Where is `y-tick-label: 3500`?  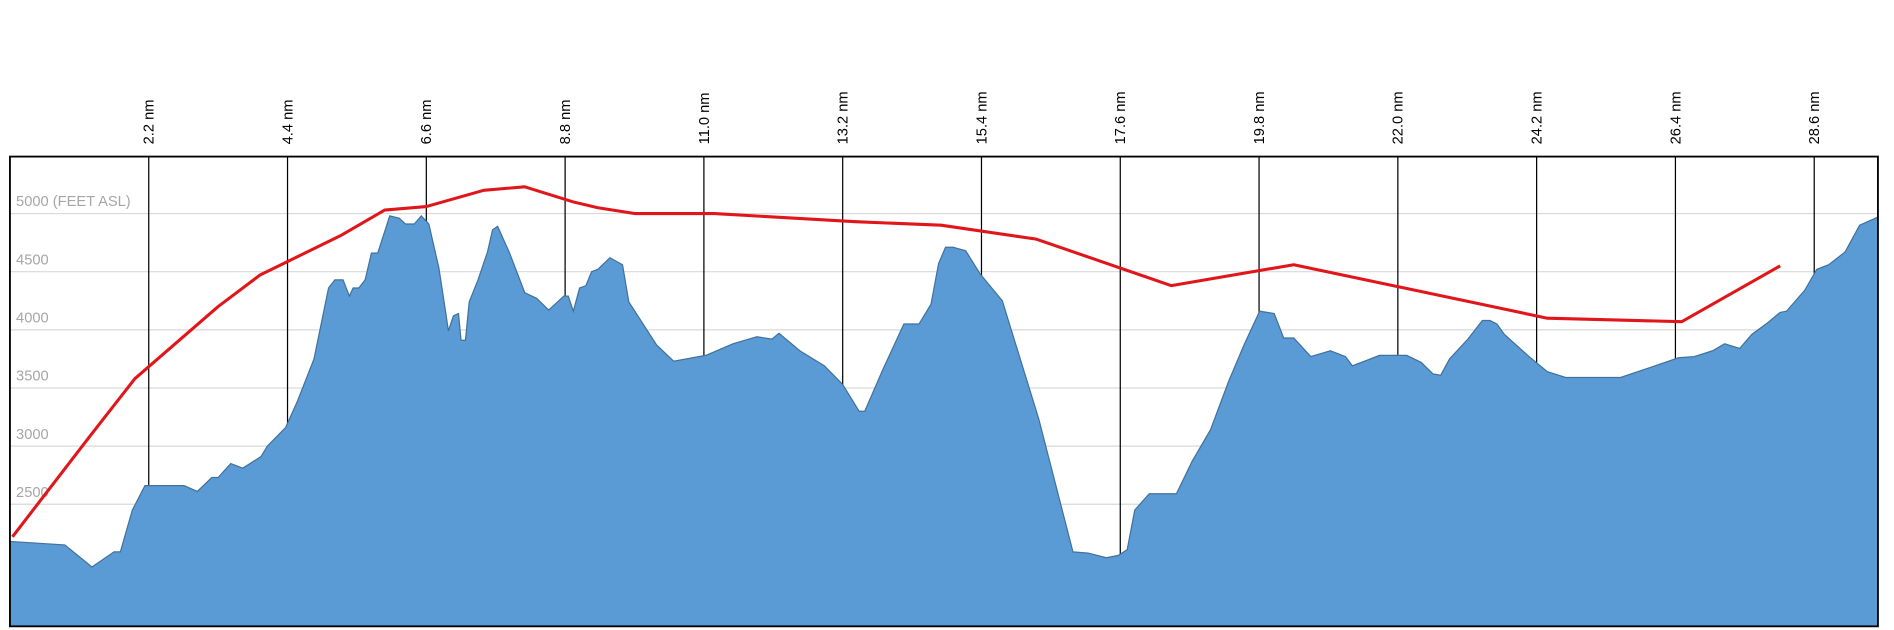 y-tick-label: 3500 is located at coordinates (32, 377).